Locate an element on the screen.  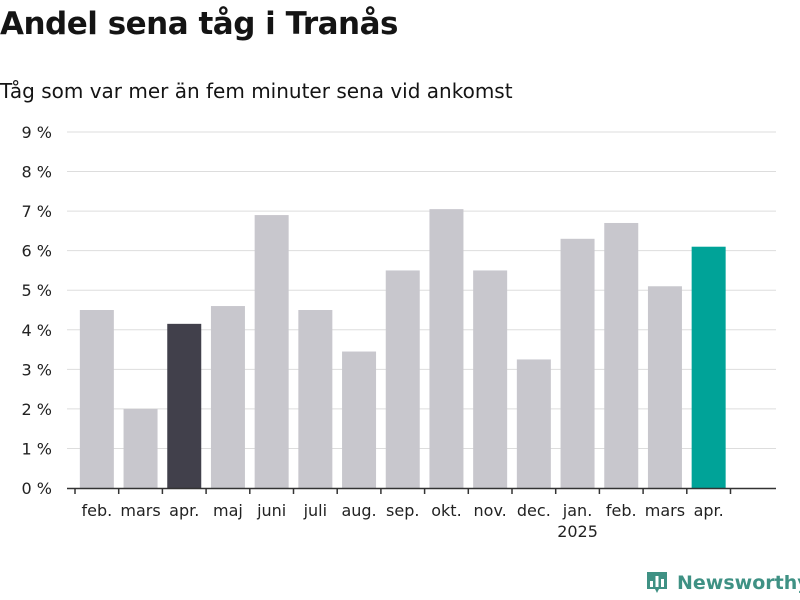
x-tick-label: jan. is located at coordinates (577, 510).